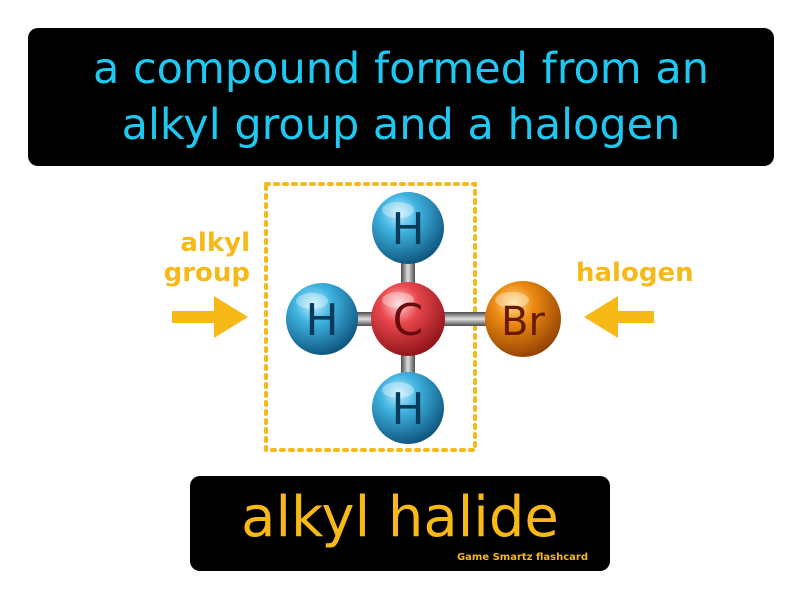  I want to click on alkyl-group-label-line-2: group, so click(206, 273).